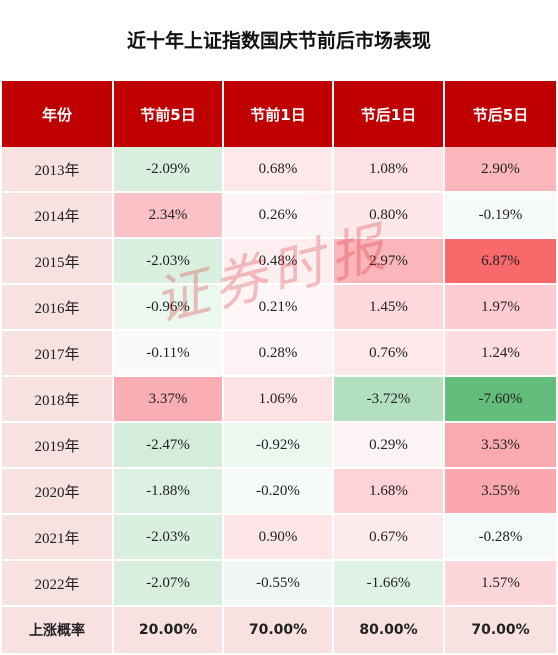  I want to click on value-cell: 0.90%, so click(279, 538).